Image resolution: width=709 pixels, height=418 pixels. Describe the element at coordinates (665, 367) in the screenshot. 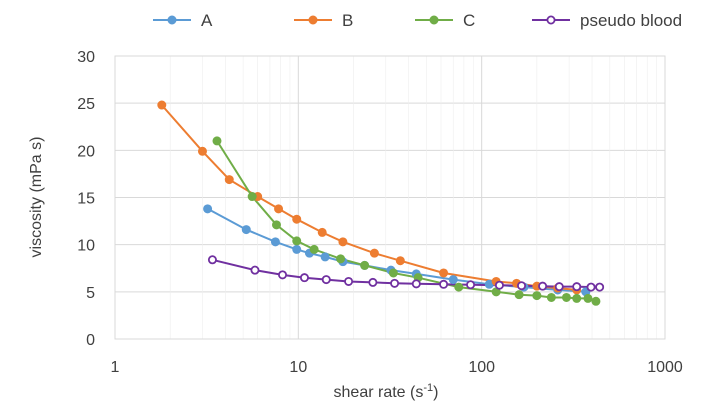

I see `x-tick-label: 1000` at that location.